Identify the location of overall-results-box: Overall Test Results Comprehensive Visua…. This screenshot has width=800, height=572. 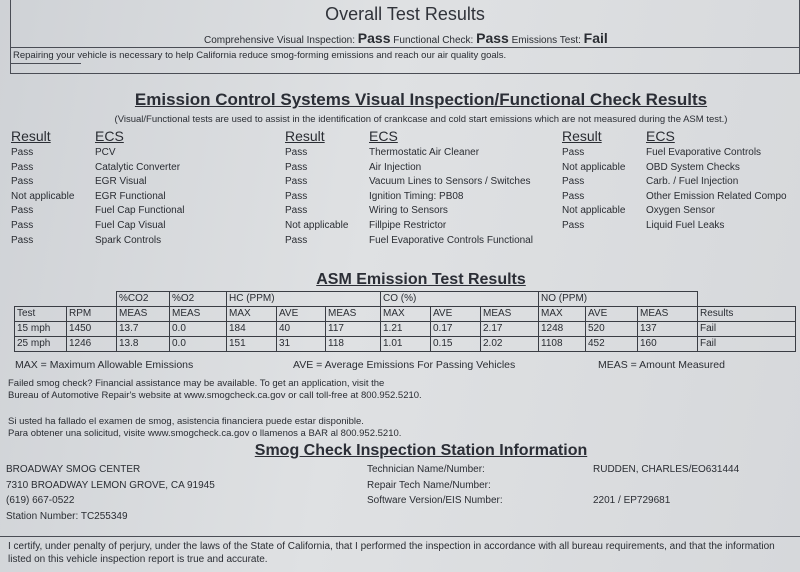
(405, 37).